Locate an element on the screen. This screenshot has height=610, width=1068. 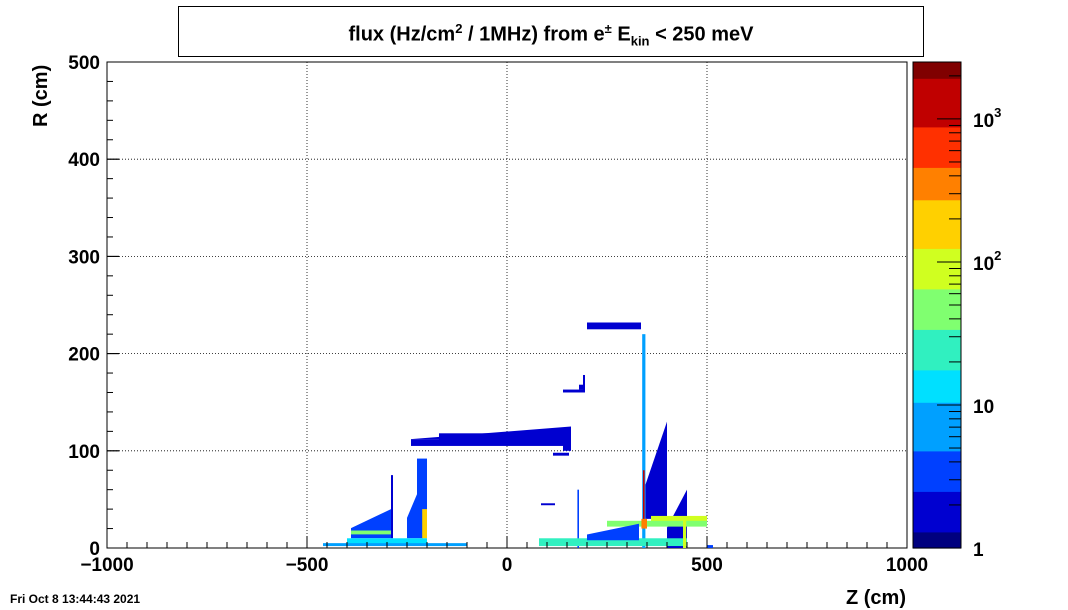
heatmap-cells is located at coordinates (518, 435).